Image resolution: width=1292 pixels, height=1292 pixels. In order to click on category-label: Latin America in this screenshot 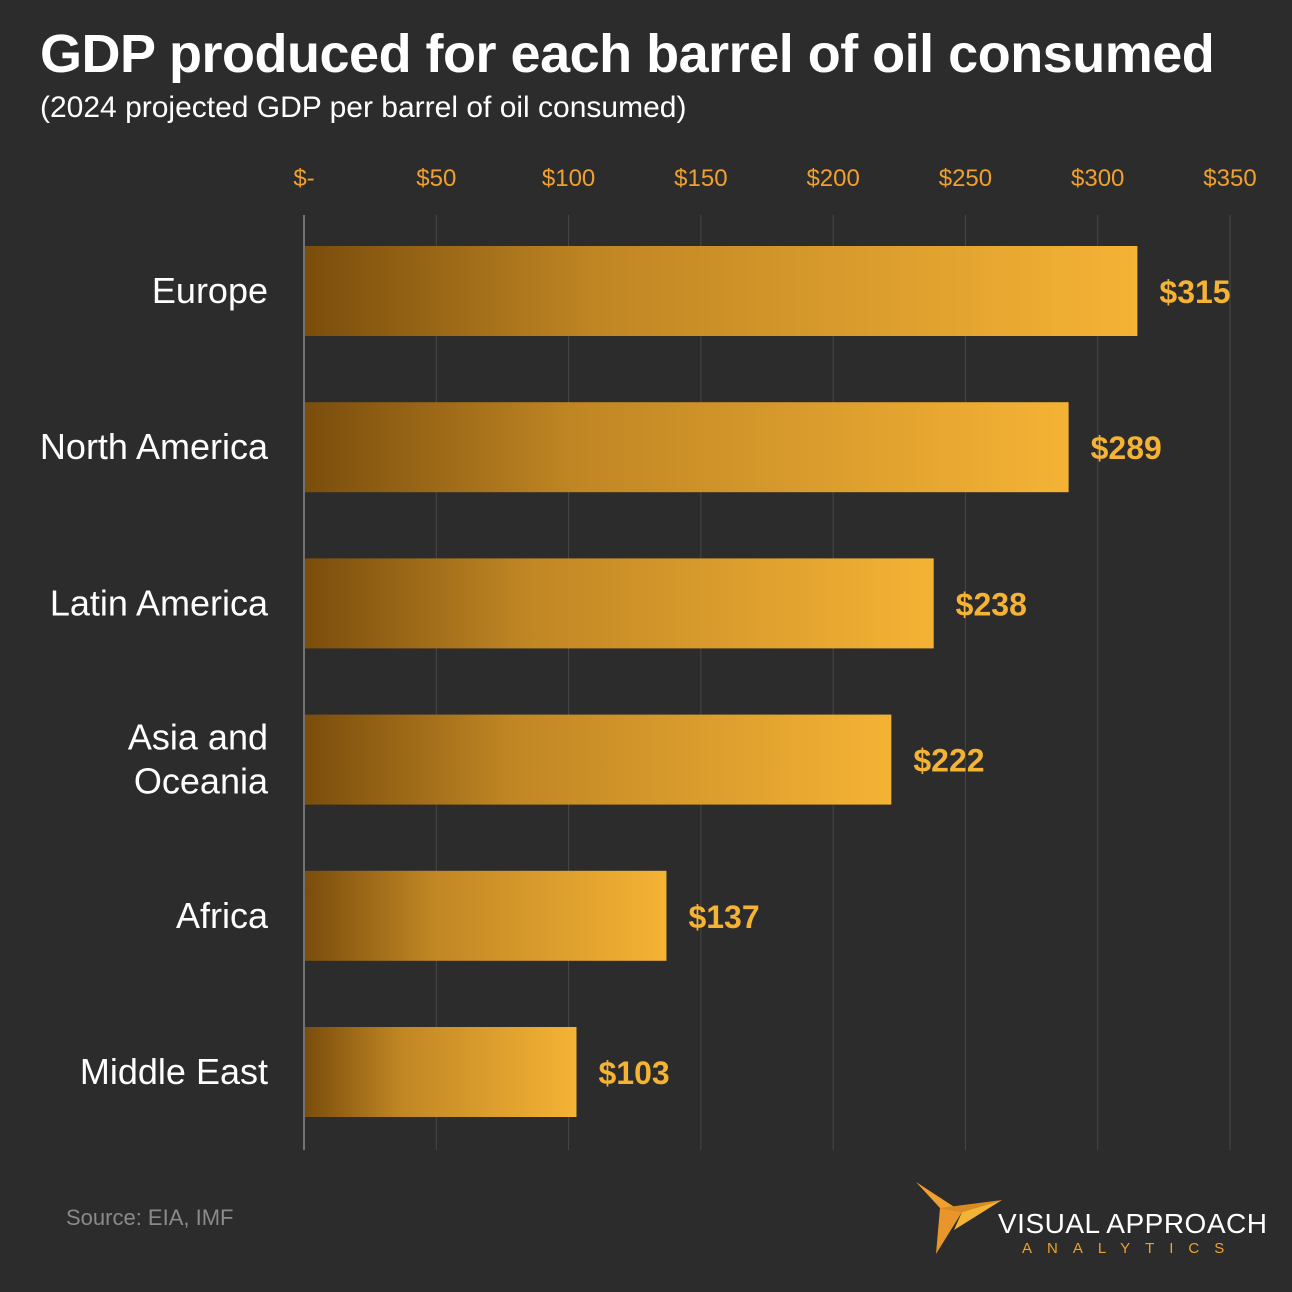, I will do `click(159, 602)`.